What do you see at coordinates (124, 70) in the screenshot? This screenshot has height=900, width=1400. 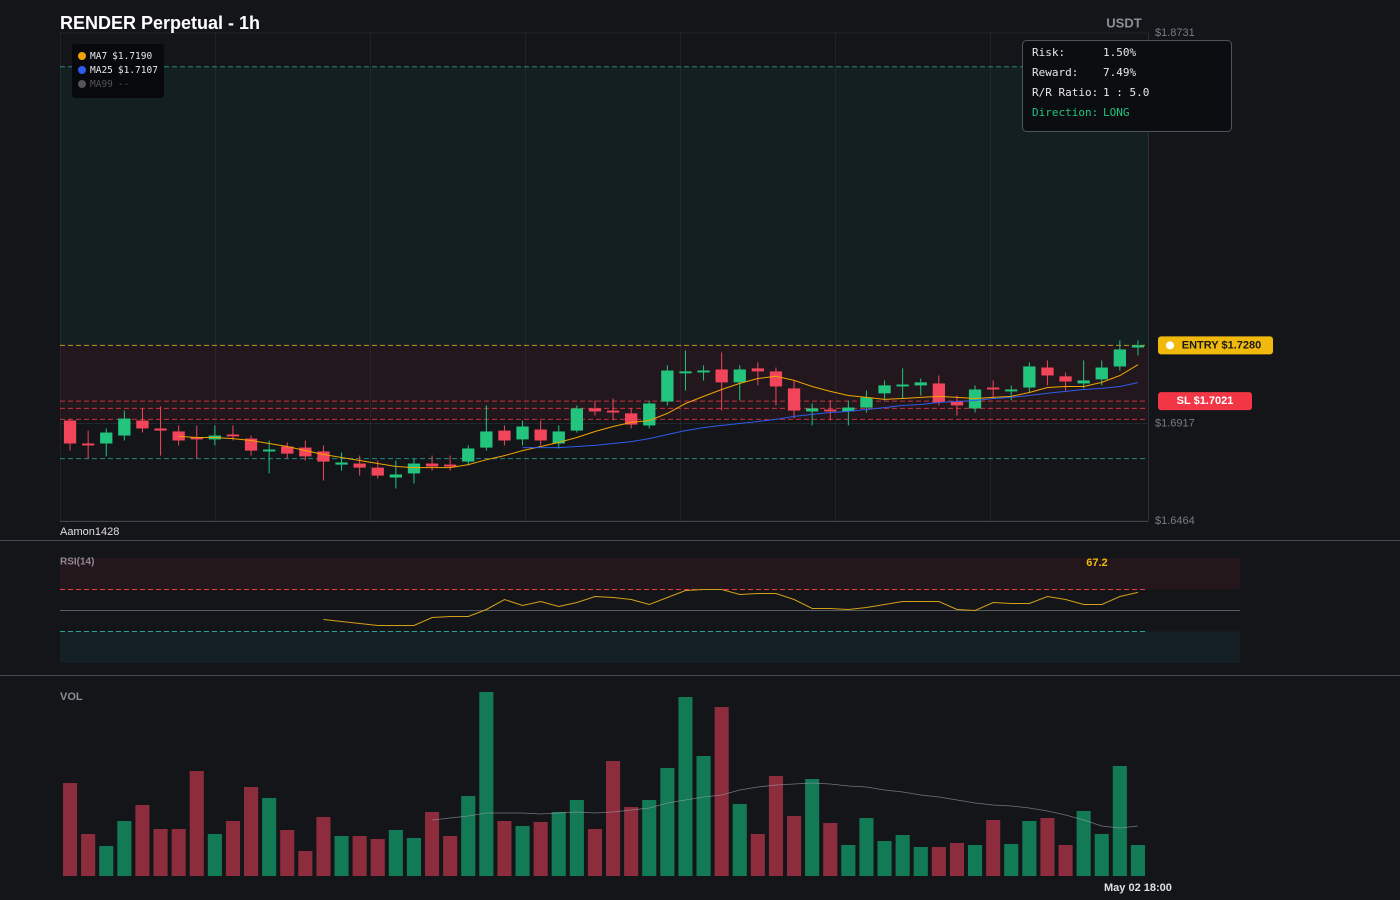 I see `legend-entry: MA25 $1.7107` at bounding box center [124, 70].